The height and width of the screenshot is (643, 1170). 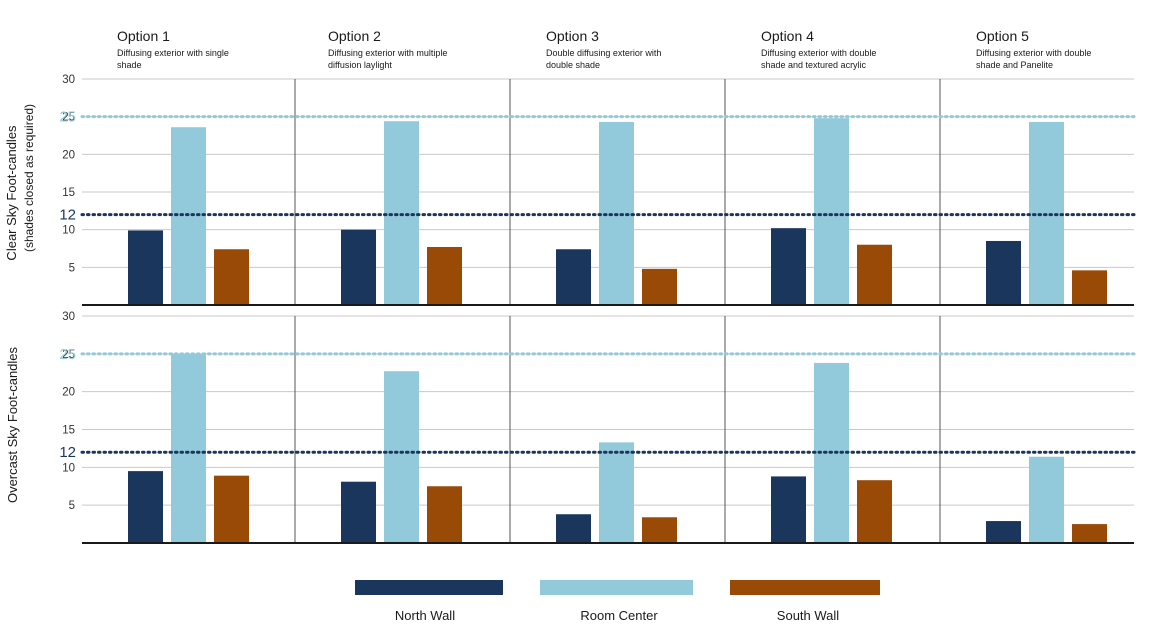 I want to click on option-description: Diffusing exterior with single, so click(x=173, y=53).